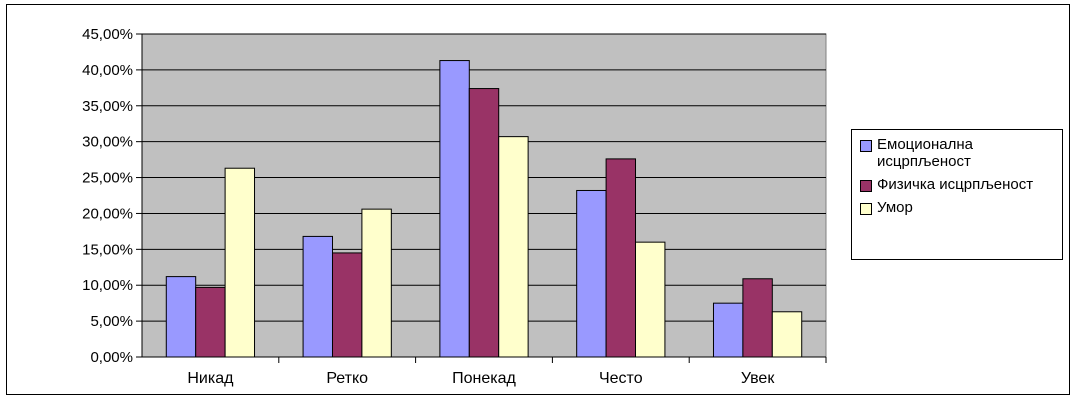 The width and height of the screenshot is (1077, 398). What do you see at coordinates (210, 378) in the screenshot?
I see `x-tick-label: Никад` at bounding box center [210, 378].